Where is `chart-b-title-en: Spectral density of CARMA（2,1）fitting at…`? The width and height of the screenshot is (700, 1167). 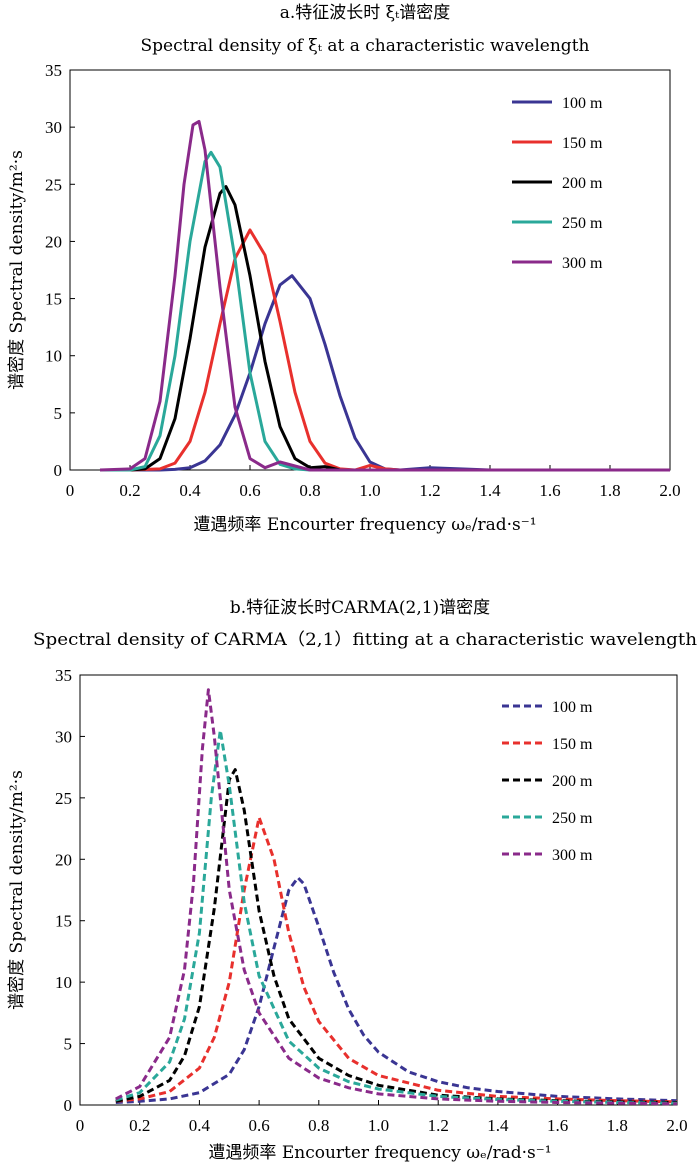 chart-b-title-en: Spectral density of CARMA（2,1）fitting at… is located at coordinates (365, 640).